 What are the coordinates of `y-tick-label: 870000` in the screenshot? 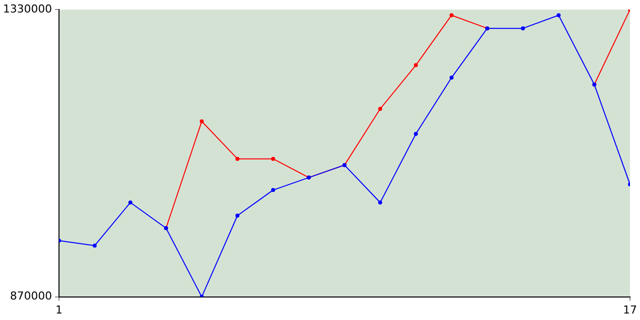 It's located at (31, 296).